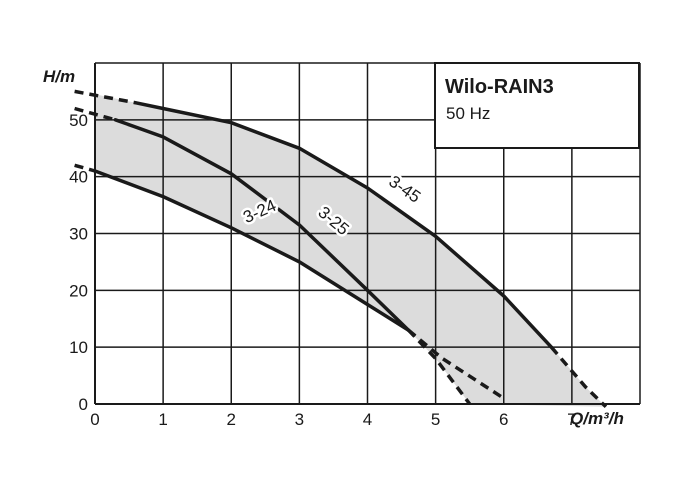 This screenshot has height=485, width=700. I want to click on curve-3-45-dashed-start, so click(105, 97).